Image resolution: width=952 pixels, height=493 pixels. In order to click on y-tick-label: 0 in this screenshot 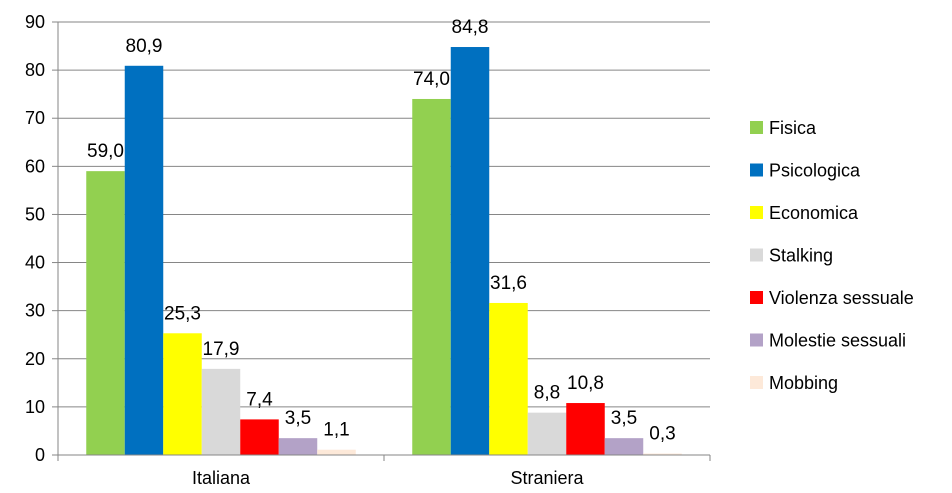, I will do `click(40, 455)`.